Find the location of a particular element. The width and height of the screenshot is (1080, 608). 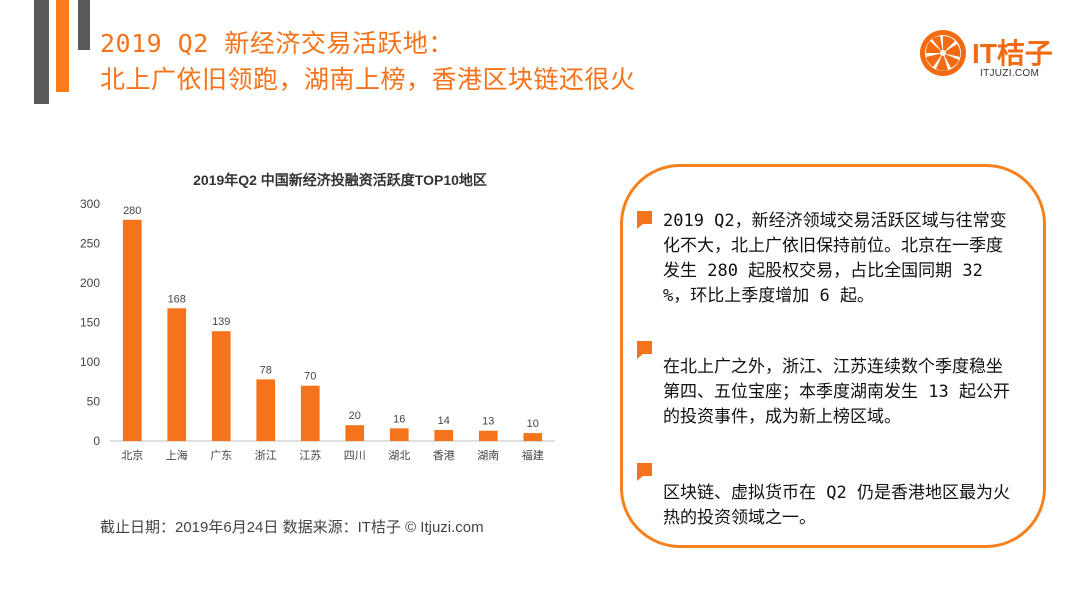

y-tick-label: 250 is located at coordinates (90, 244).